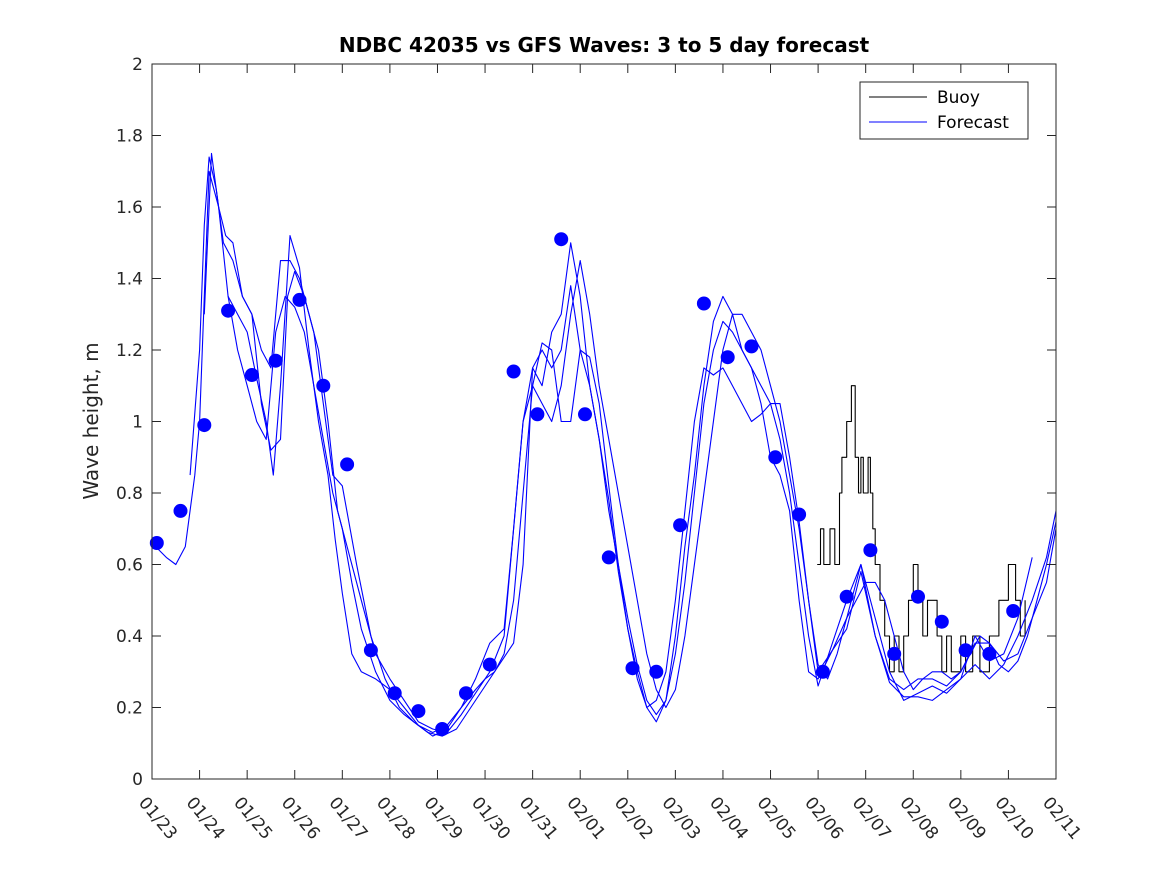 Image resolution: width=1167 pixels, height=875 pixels. Describe the element at coordinates (129, 637) in the screenshot. I see `y-tick-label: 0.4` at that location.